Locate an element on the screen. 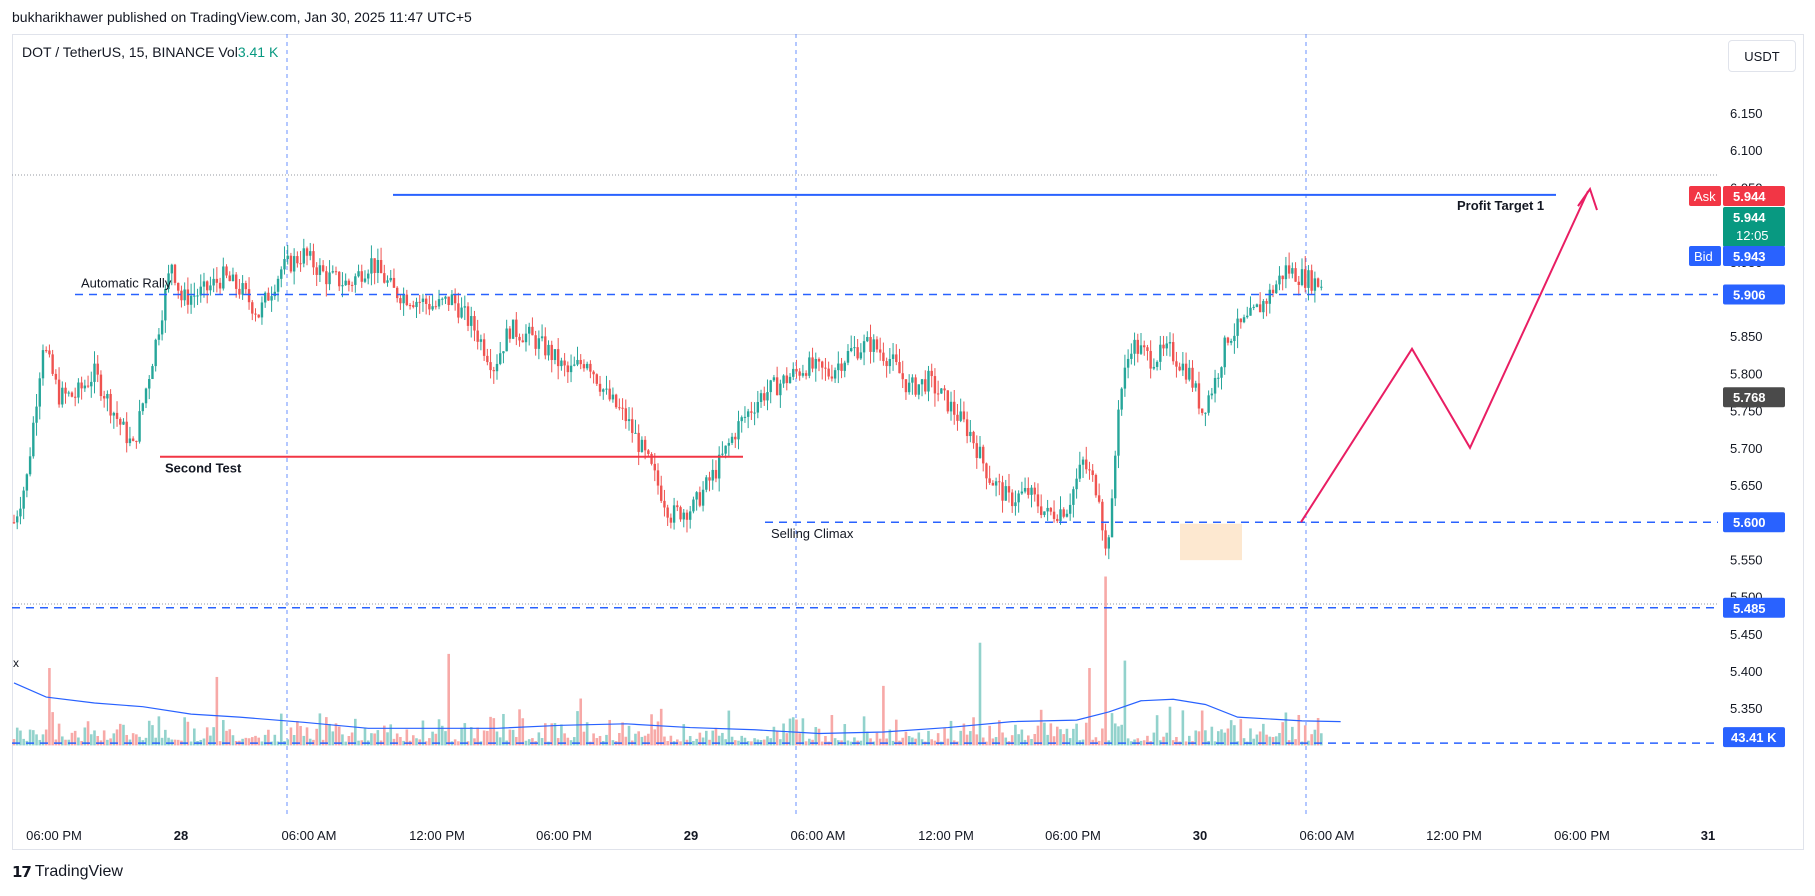 This screenshot has width=1815, height=896. currency-button: USDT is located at coordinates (1762, 56).